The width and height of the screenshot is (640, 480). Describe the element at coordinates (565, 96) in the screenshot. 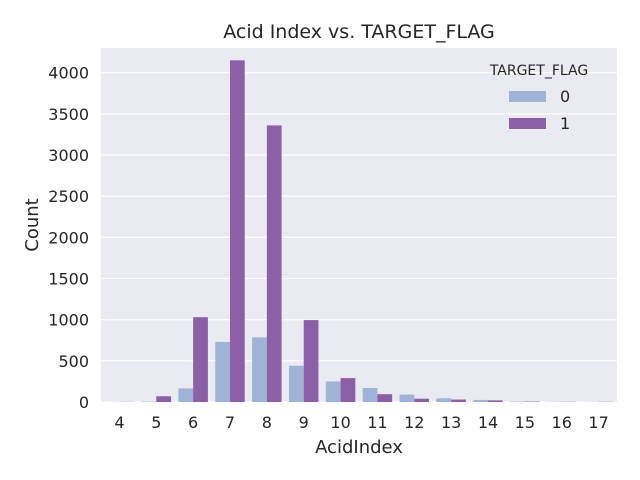

I see `legend-label-0: 0` at that location.